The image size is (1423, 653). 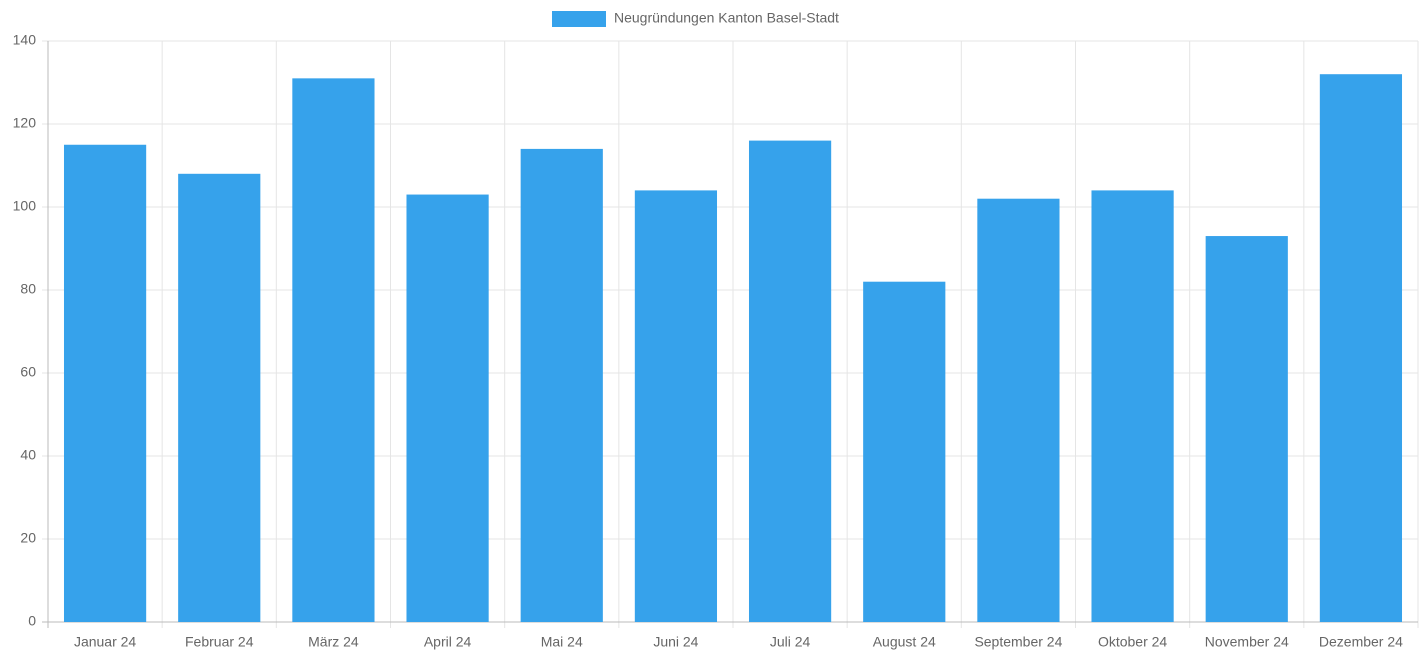 I want to click on y-tick-label: 140, so click(x=25, y=40).